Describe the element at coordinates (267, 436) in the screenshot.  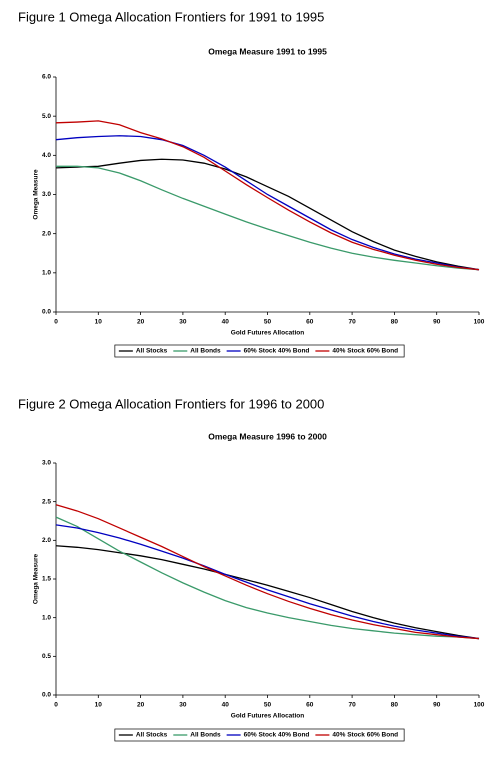
I see `chart-title: Omega Measure 1996 to 2000` at that location.